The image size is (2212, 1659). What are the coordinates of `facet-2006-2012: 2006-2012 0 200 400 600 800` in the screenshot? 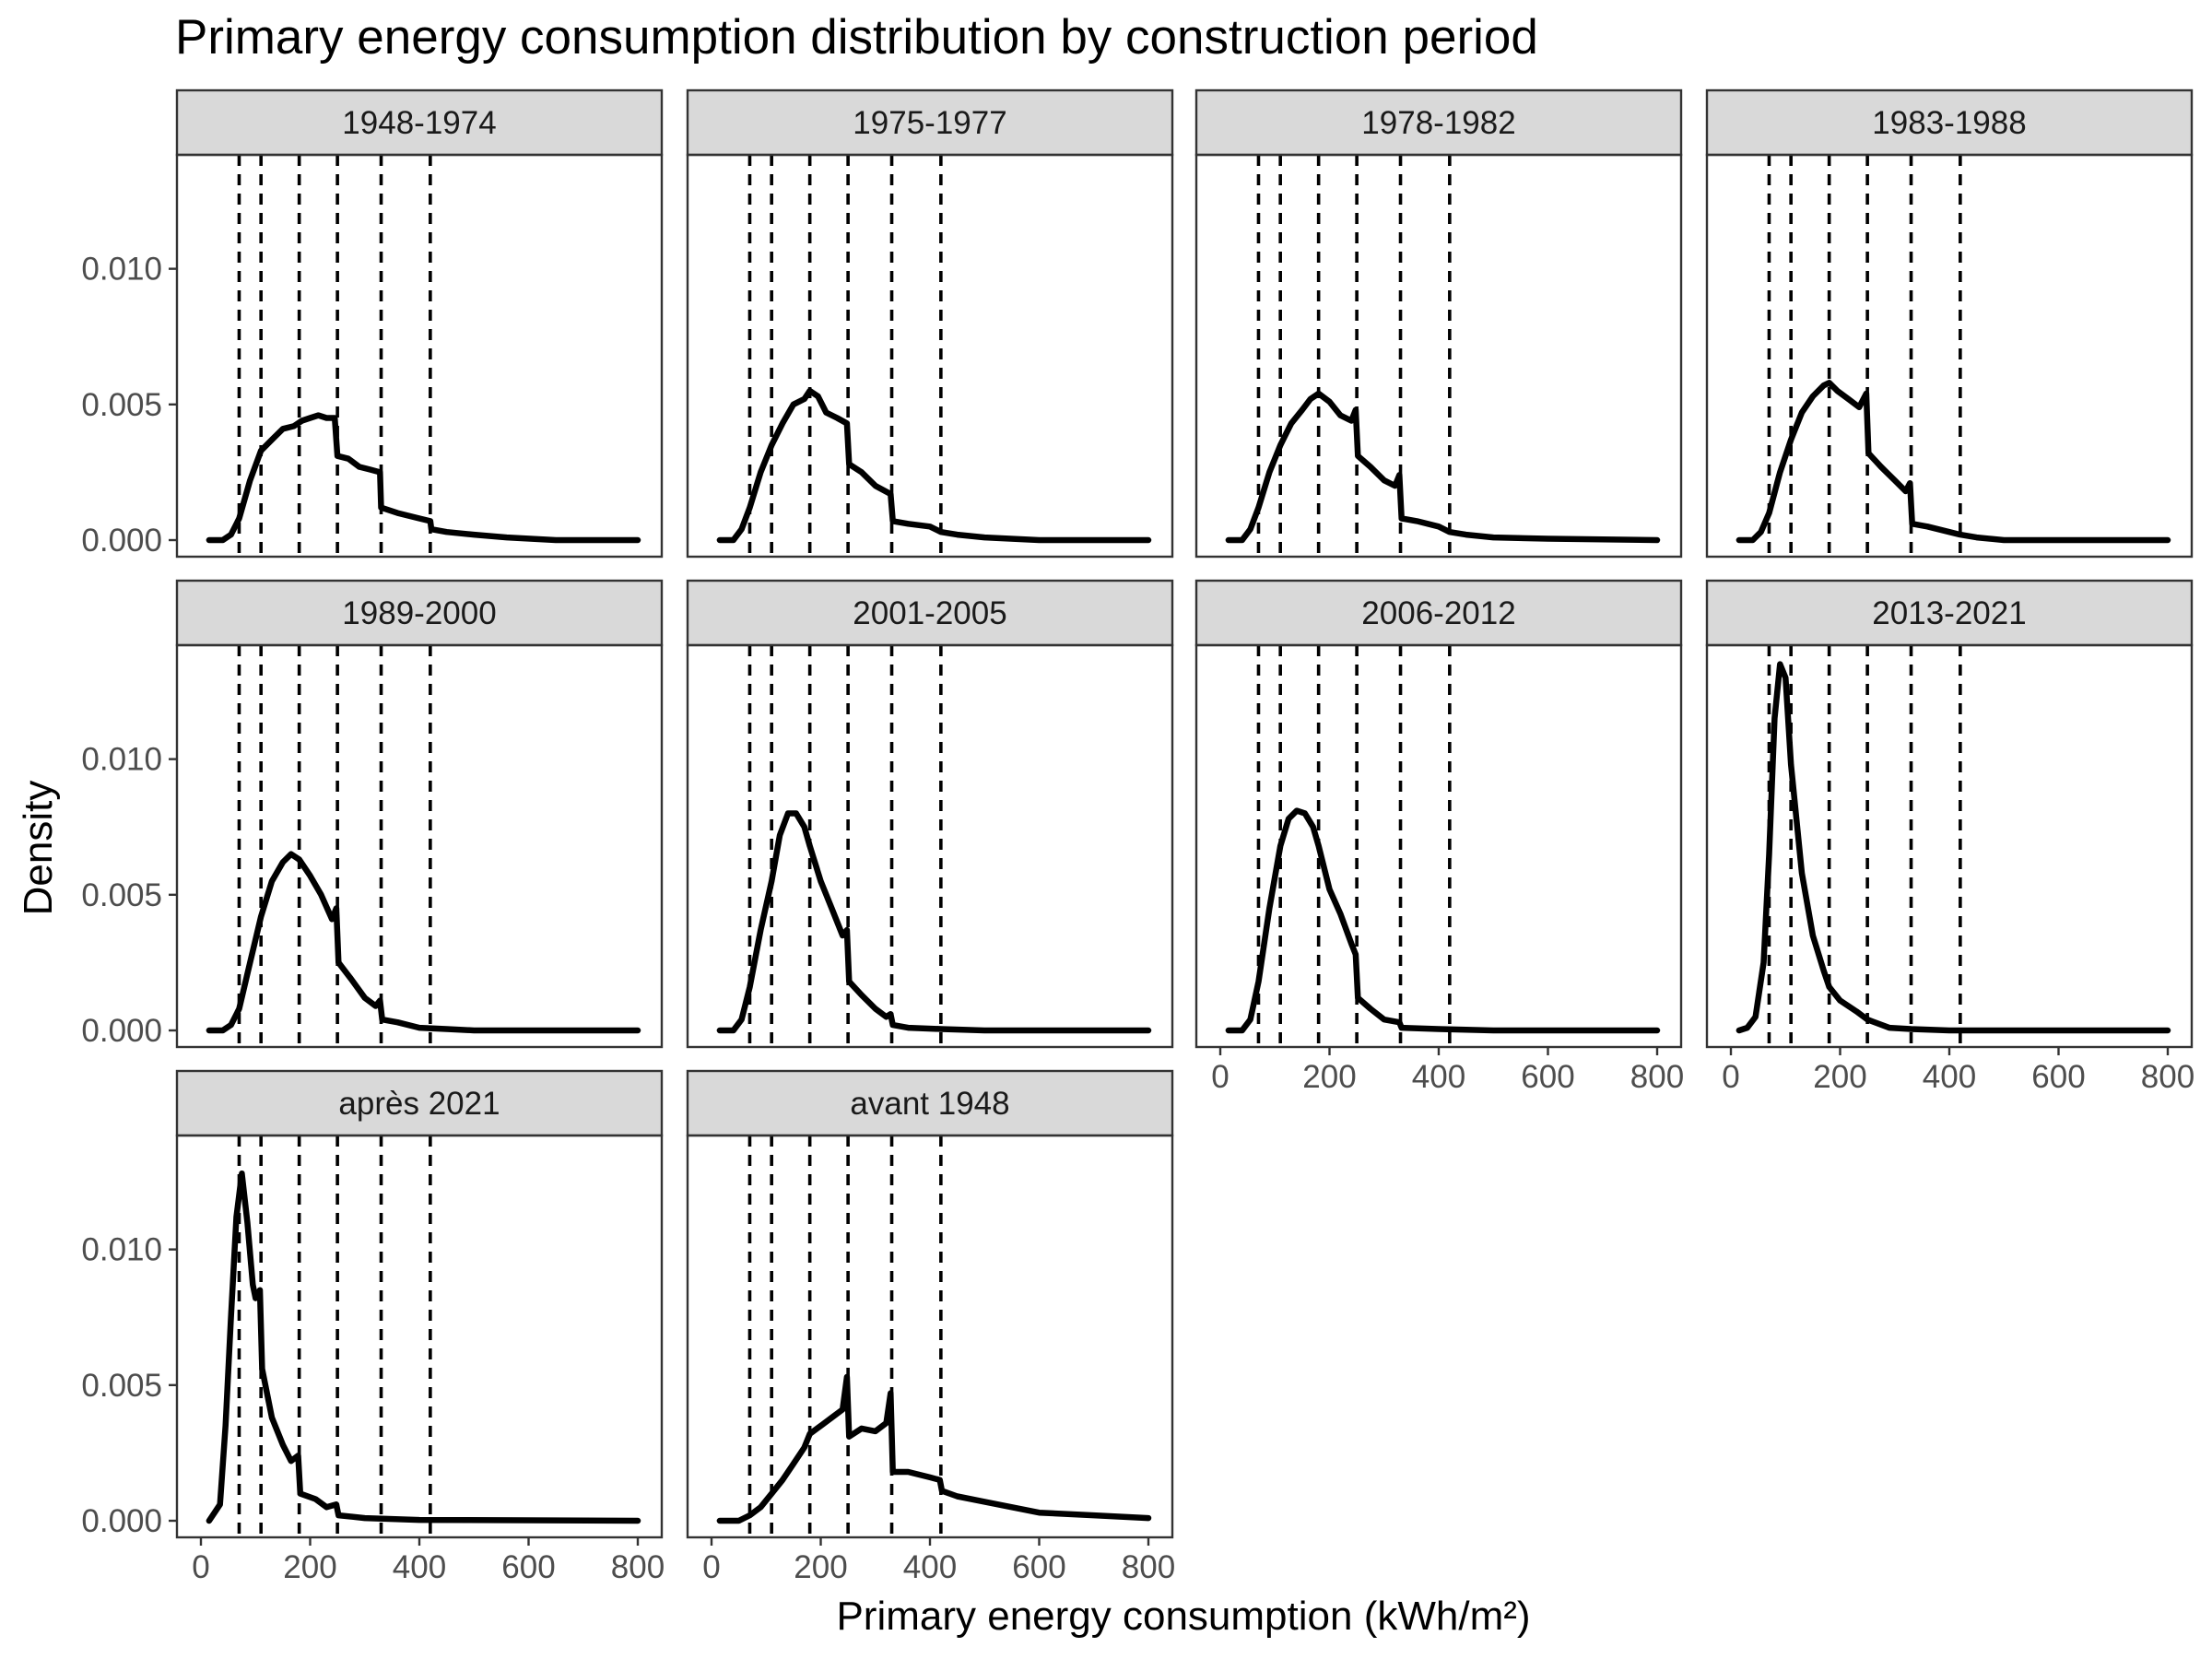 It's located at (1439, 837).